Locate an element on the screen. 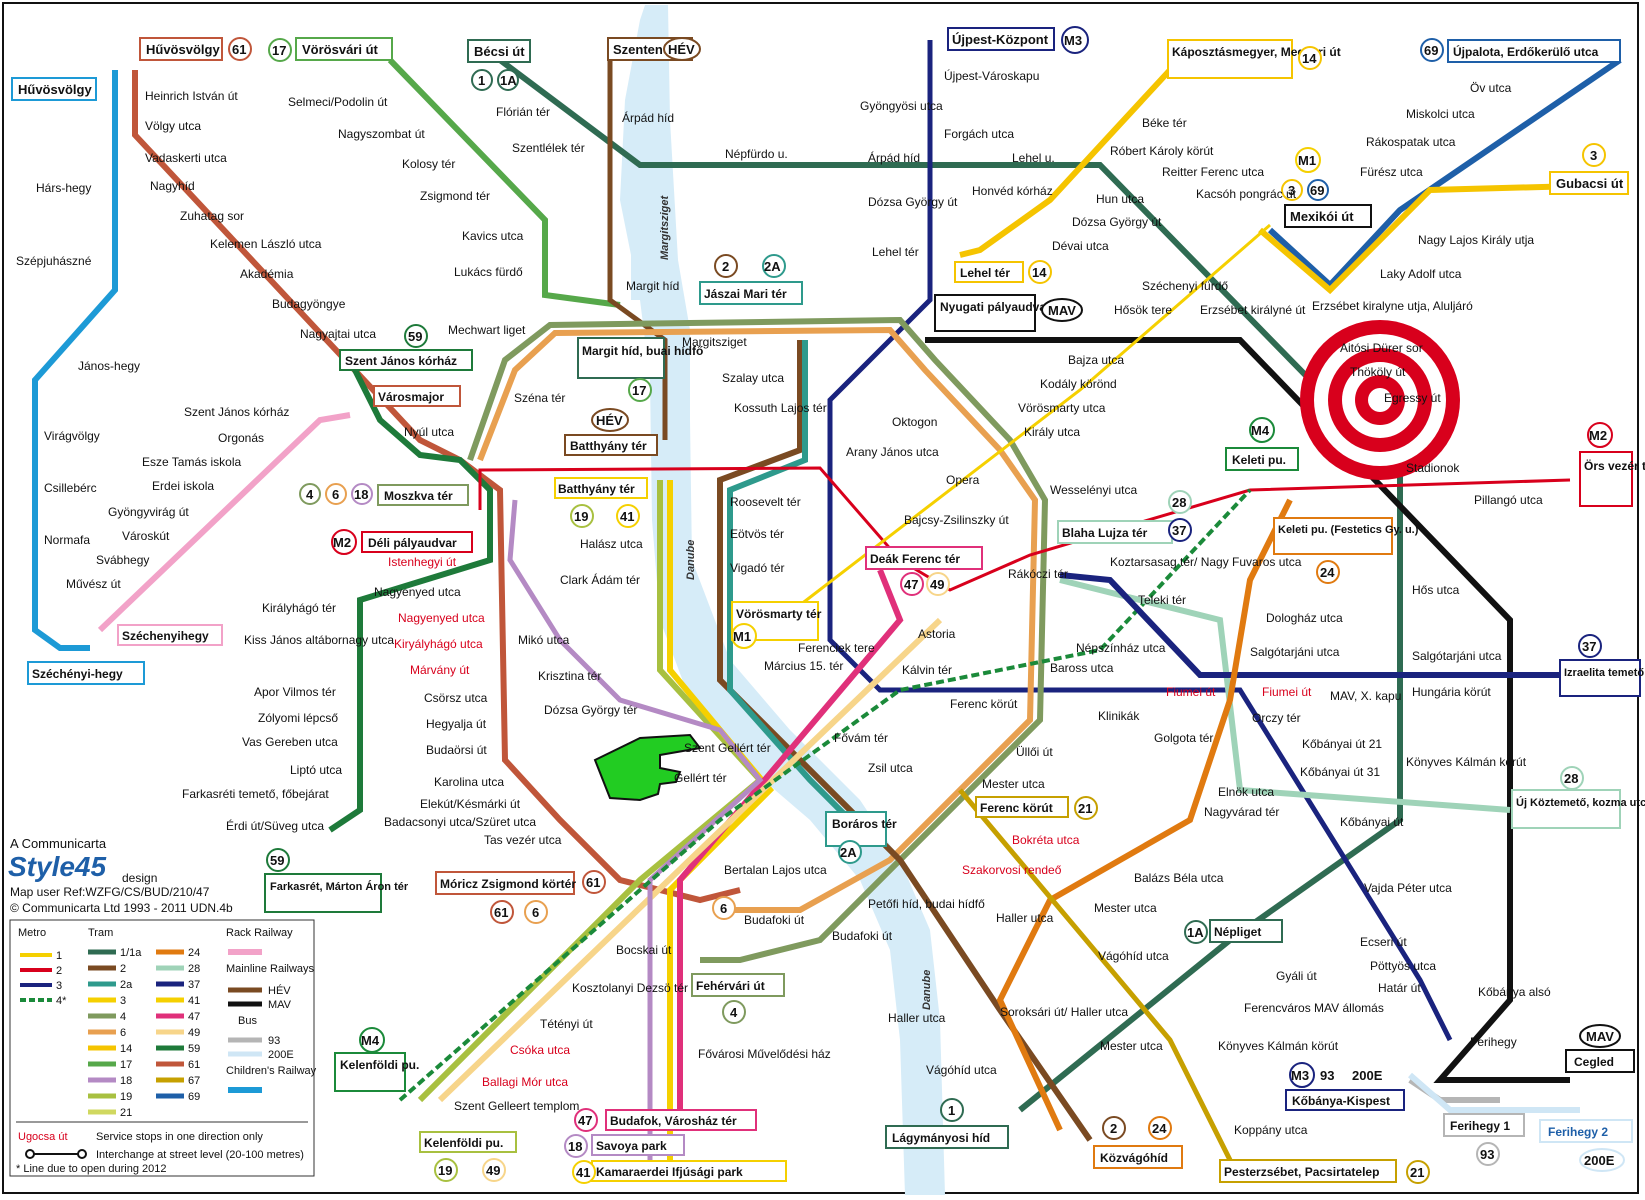 The height and width of the screenshot is (1200, 1645). legend-tram-47: 47 is located at coordinates (194, 1017).